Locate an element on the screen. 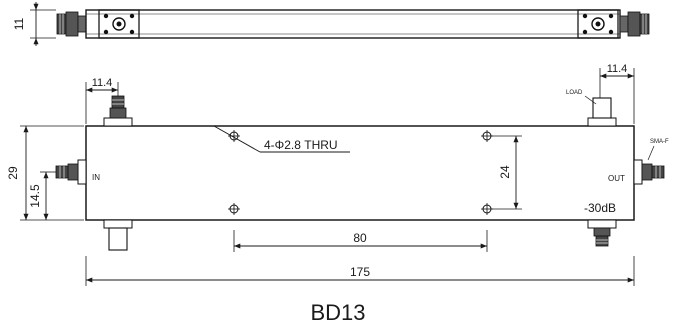 This screenshot has height=328, width=682. dim-overall-length: 175 is located at coordinates (360, 271).